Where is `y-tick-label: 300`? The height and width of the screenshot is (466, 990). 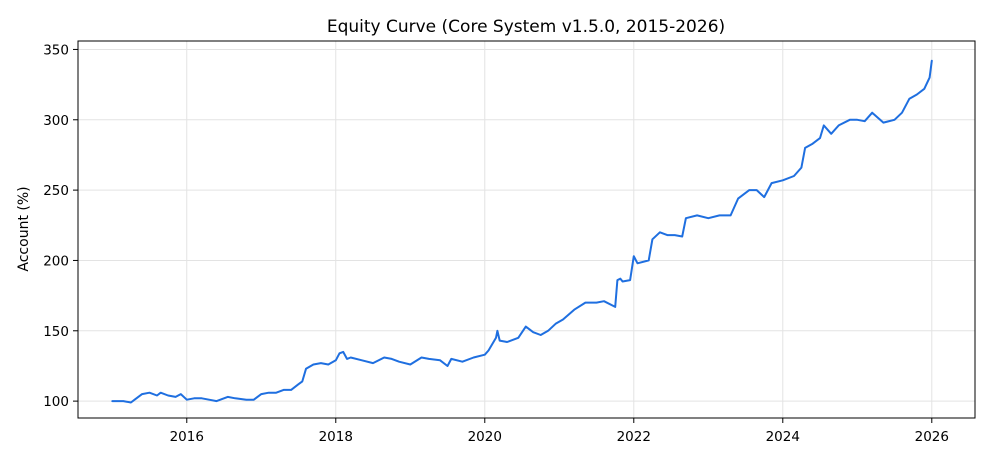 y-tick-label: 300 is located at coordinates (56, 121).